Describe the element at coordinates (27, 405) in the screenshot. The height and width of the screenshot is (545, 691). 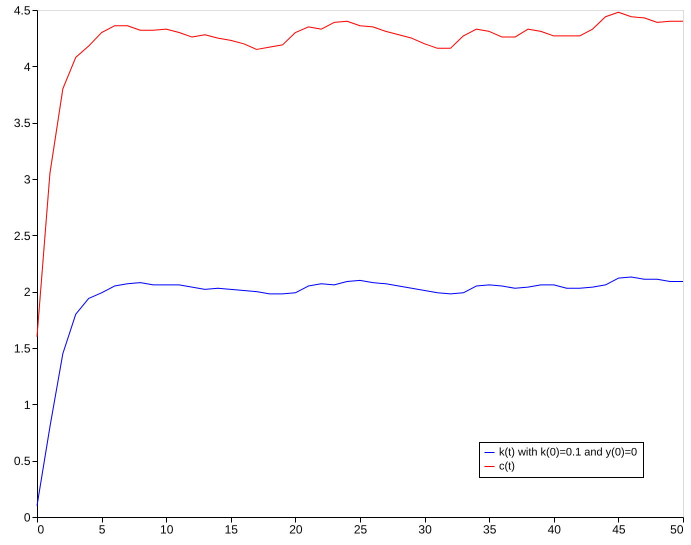
I see `y-tick-label: 1` at that location.